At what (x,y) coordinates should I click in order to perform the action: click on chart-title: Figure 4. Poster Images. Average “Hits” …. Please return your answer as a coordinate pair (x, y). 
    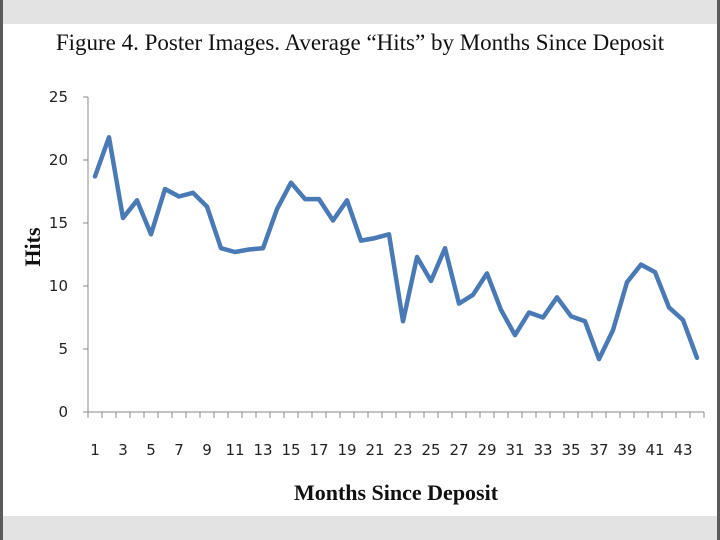
    Looking at the image, I should click on (360, 42).